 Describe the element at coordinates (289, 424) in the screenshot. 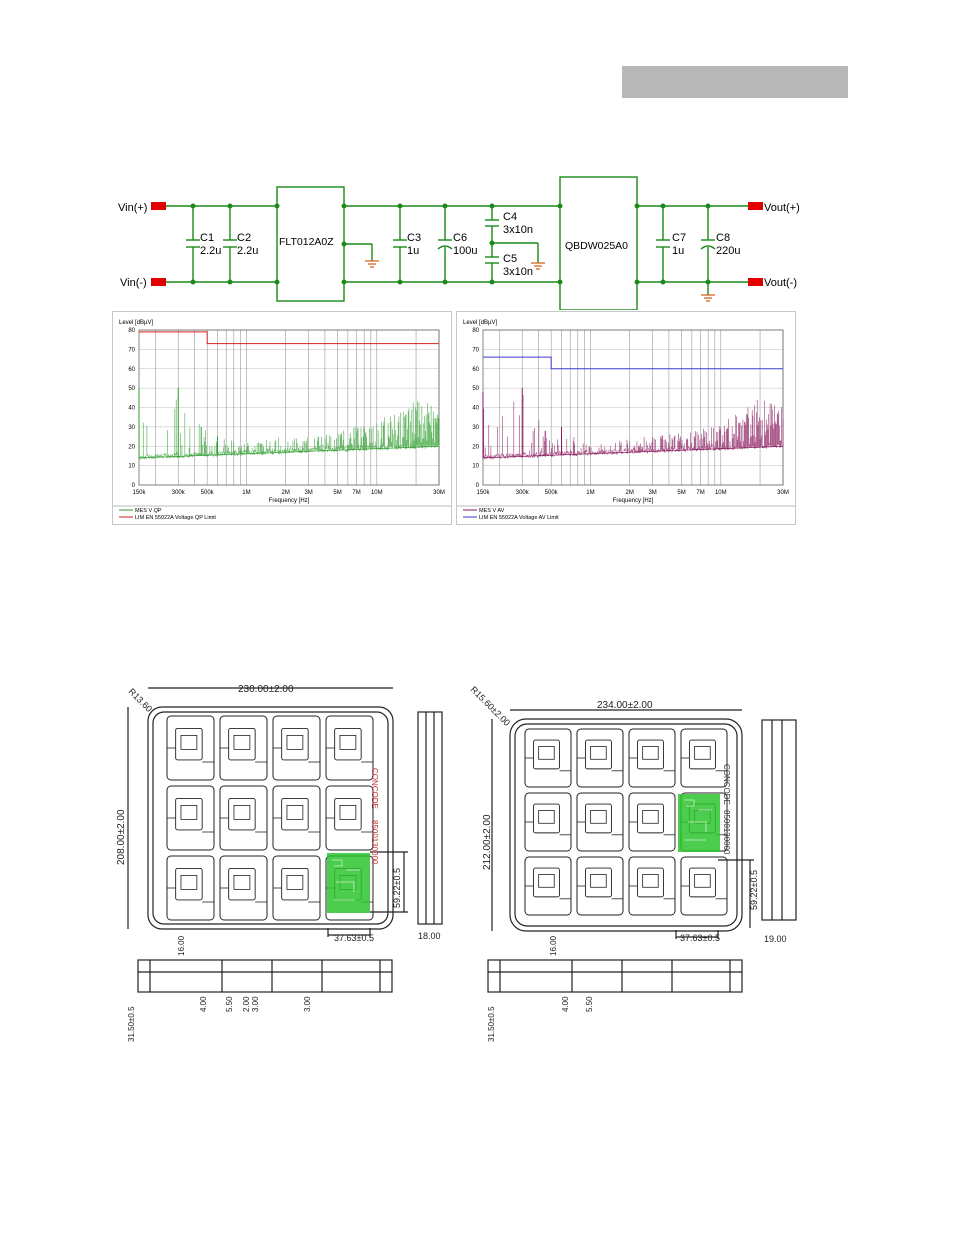

I see `measurement-series` at that location.